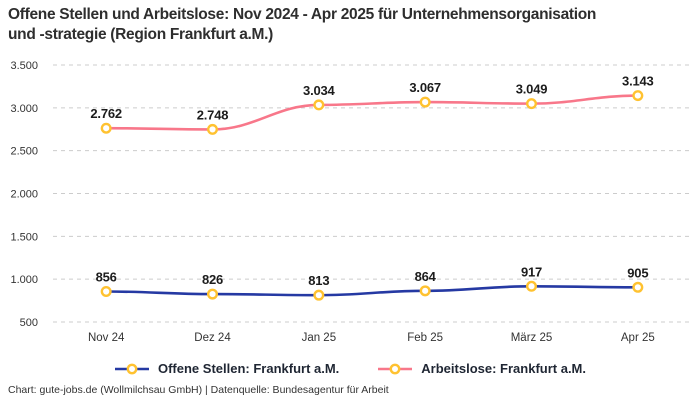  Describe the element at coordinates (638, 338) in the screenshot. I see `x-axis-label: Apr 25` at that location.